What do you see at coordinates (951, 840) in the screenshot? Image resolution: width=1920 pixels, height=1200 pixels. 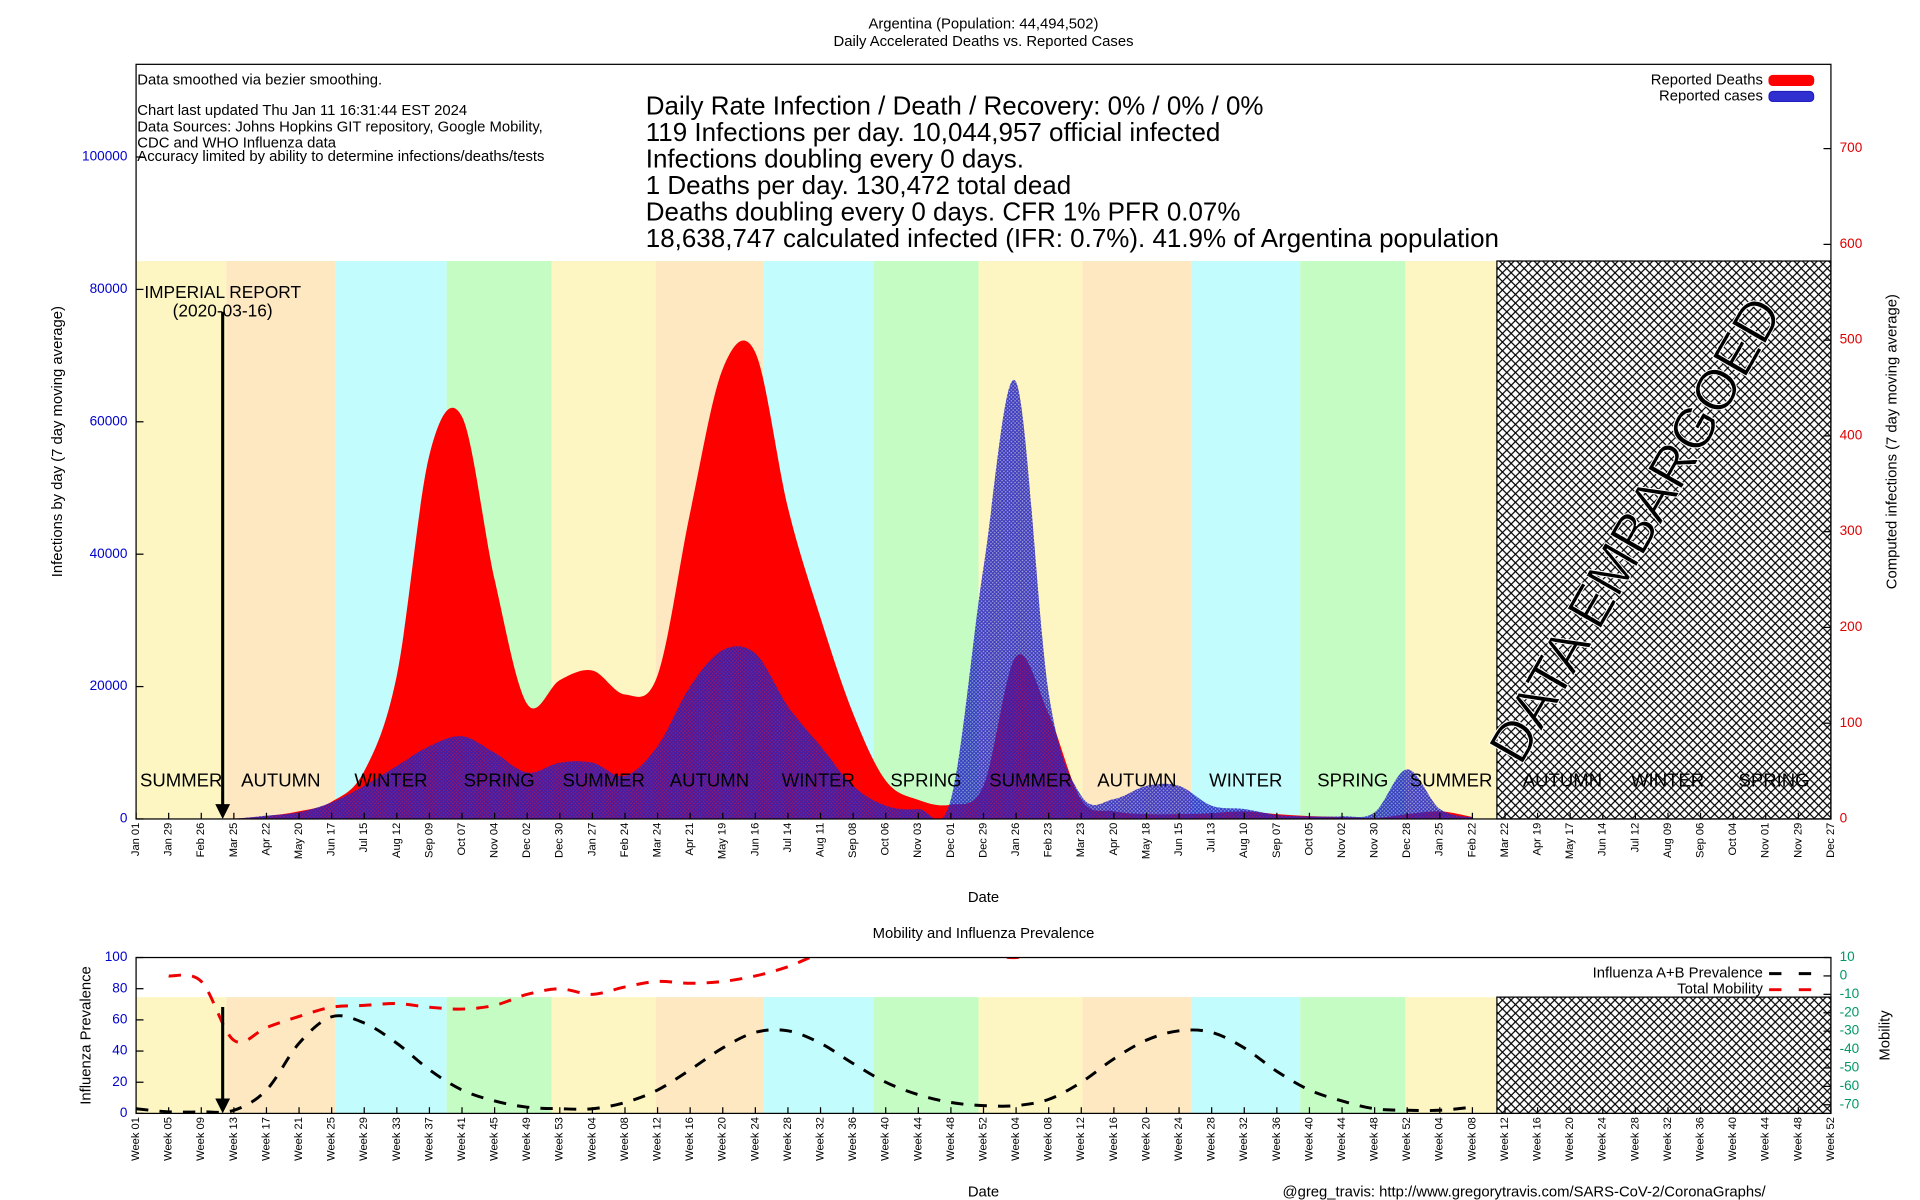 I see `x-tick-label: Dec 01` at bounding box center [951, 840].